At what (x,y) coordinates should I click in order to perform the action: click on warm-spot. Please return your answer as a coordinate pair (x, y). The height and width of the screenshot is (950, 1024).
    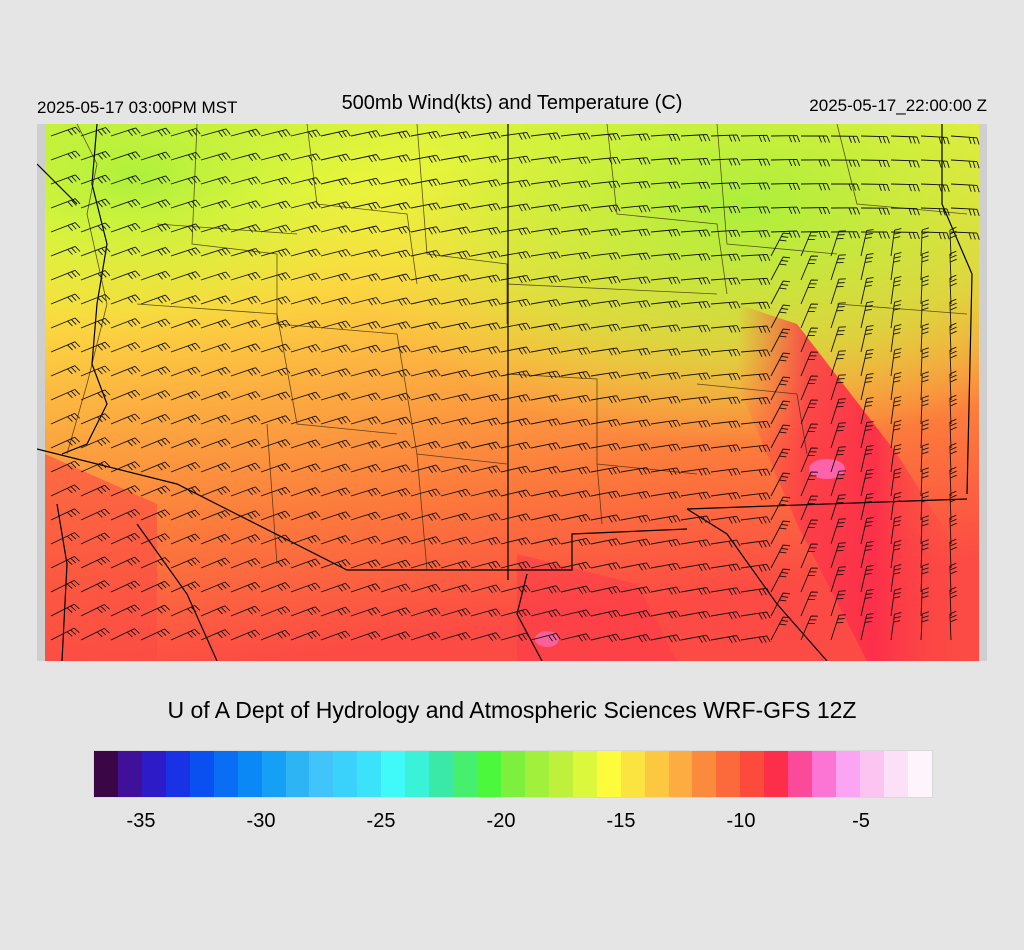
    Looking at the image, I should click on (827, 469).